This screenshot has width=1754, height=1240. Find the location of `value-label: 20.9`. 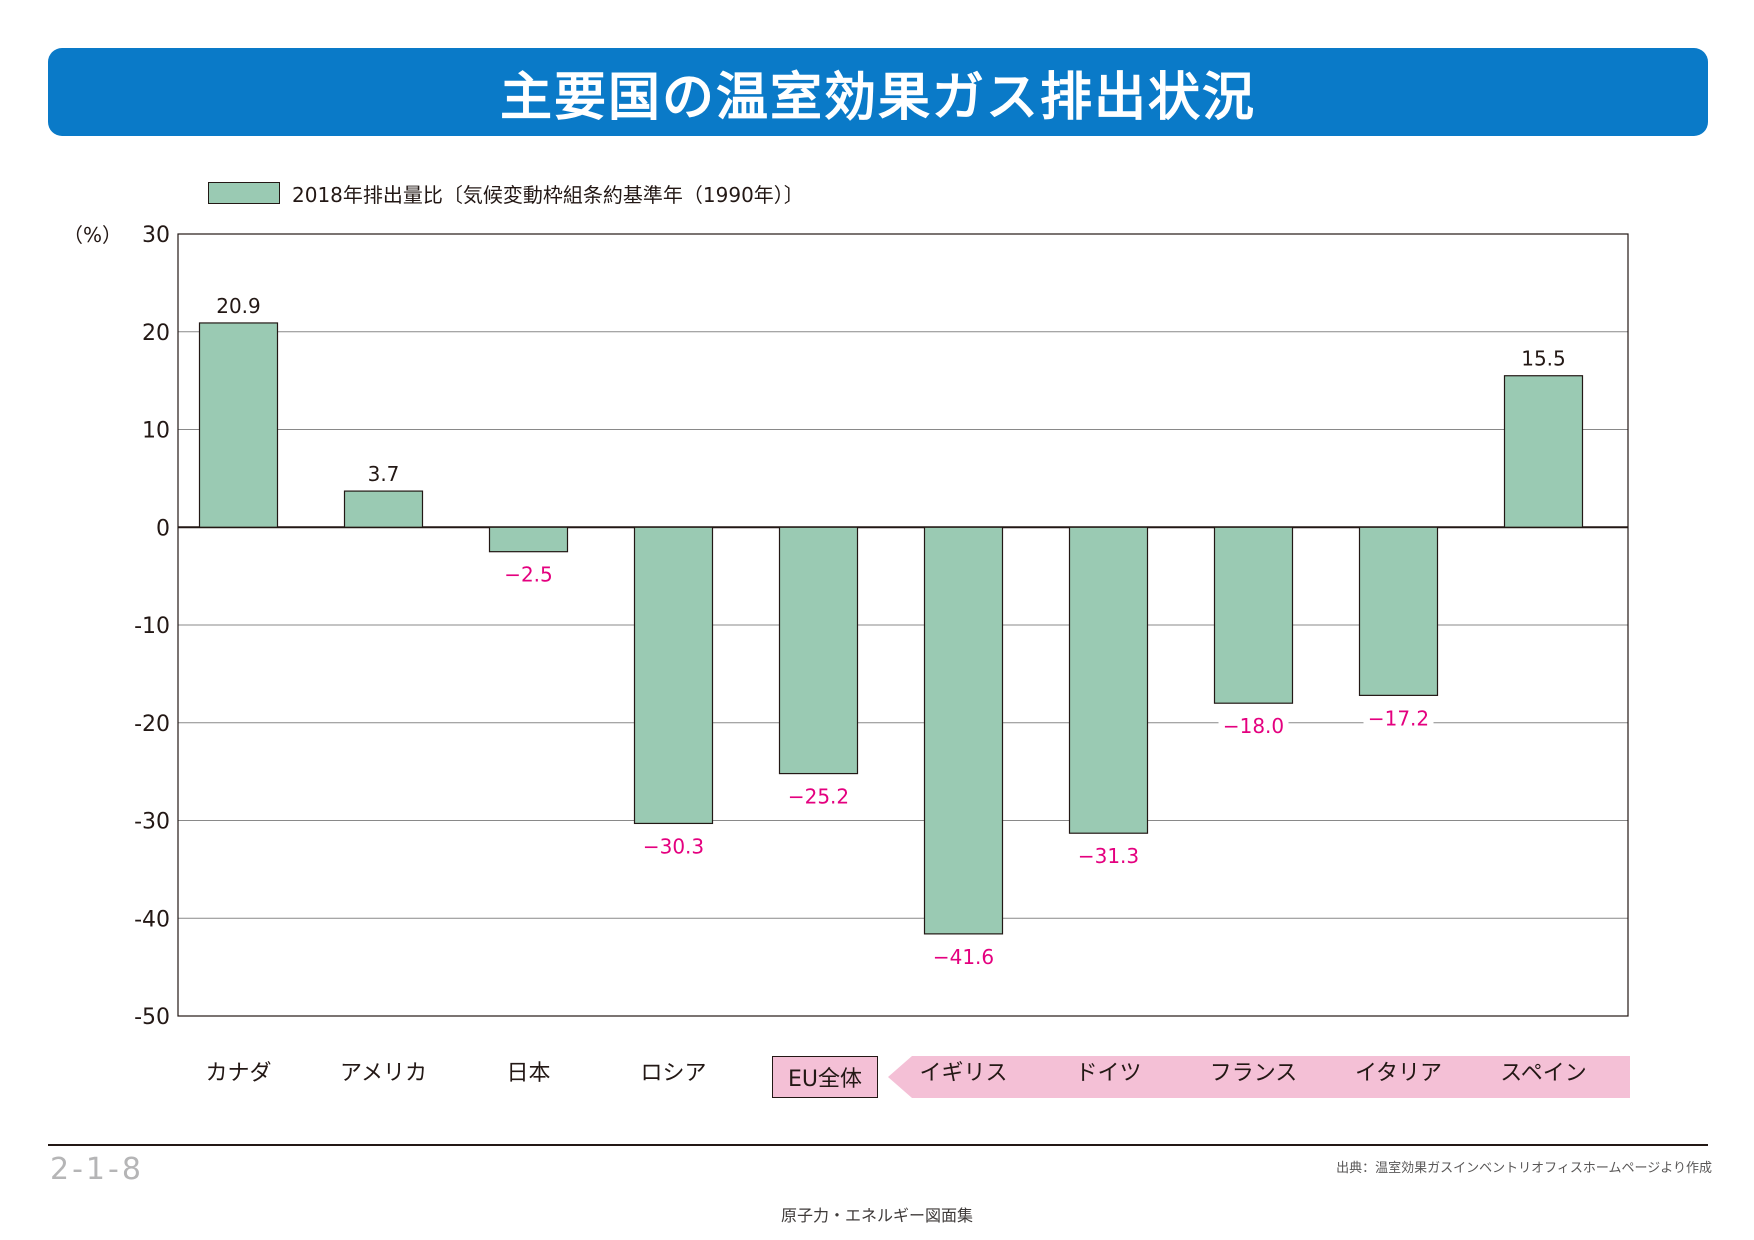

value-label: 20.9 is located at coordinates (238, 306).